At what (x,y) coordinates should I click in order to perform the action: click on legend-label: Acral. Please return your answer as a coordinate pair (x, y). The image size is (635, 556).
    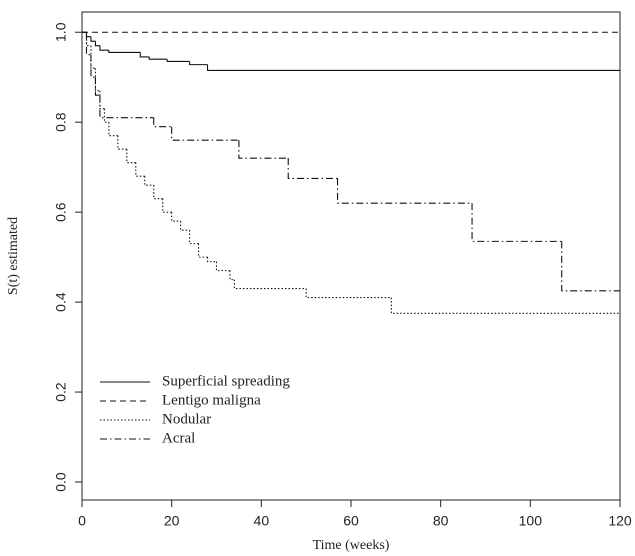
    Looking at the image, I should click on (178, 438).